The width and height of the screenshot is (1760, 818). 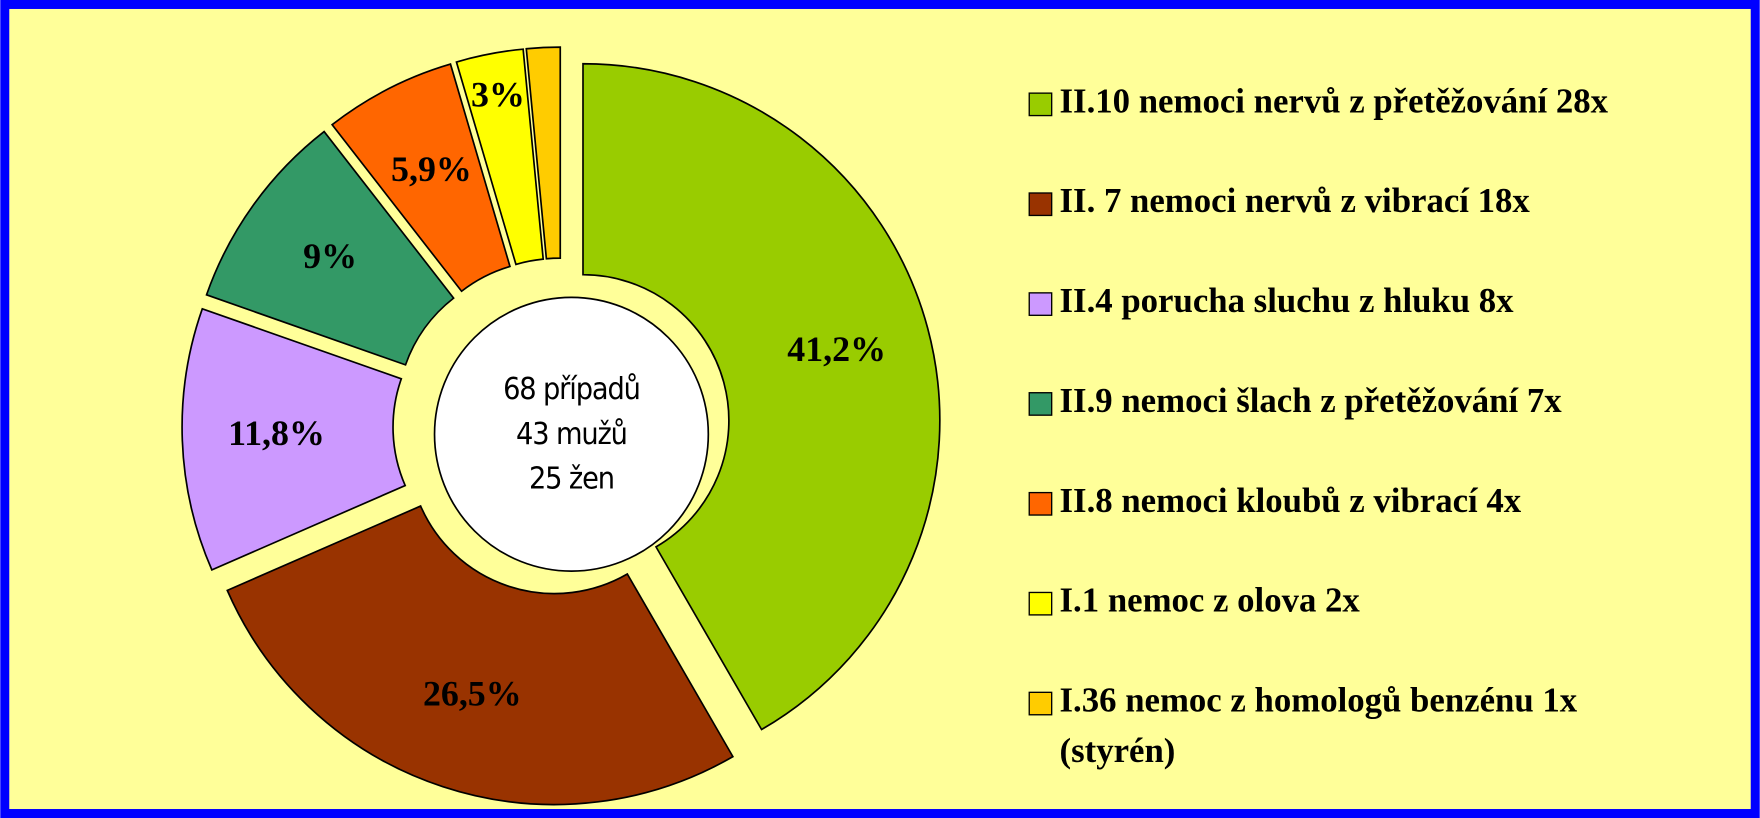 What do you see at coordinates (431, 169) in the screenshot?
I see `slice-label: 5,9%` at bounding box center [431, 169].